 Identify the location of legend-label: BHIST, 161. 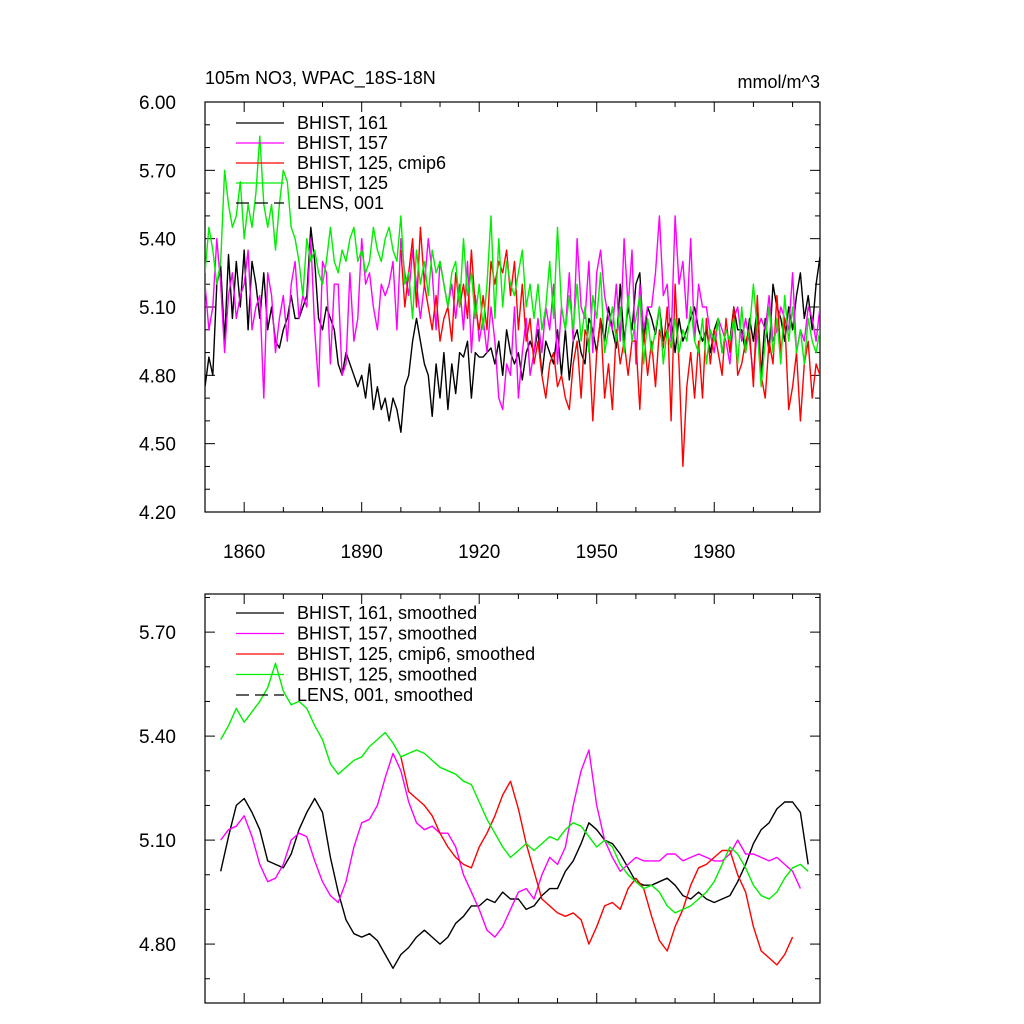
(342, 123).